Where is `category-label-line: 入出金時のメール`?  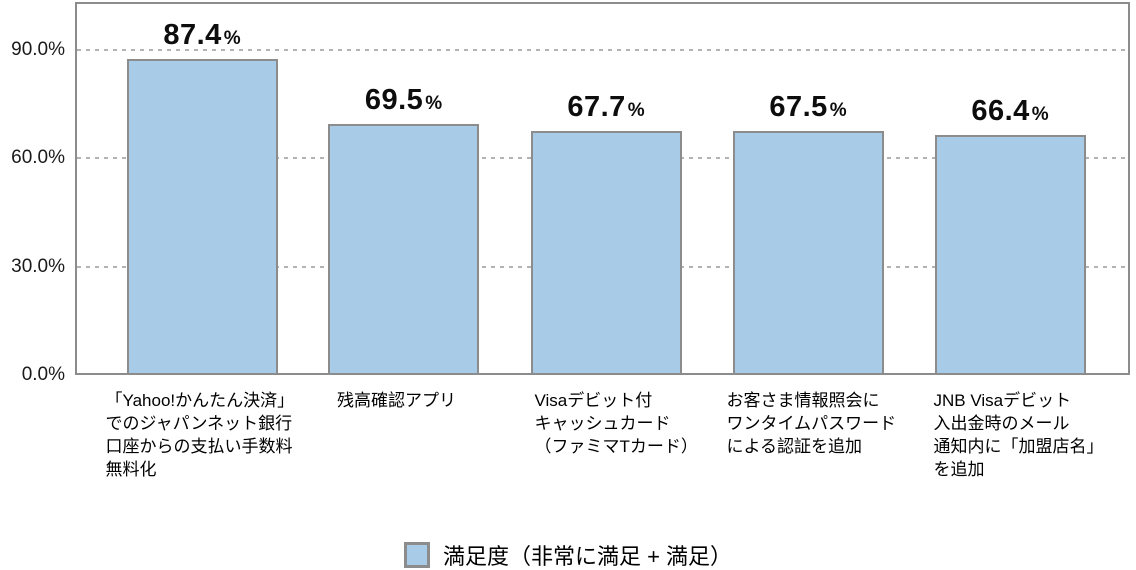
category-label-line: 入出金時のメール is located at coordinates (1001, 423).